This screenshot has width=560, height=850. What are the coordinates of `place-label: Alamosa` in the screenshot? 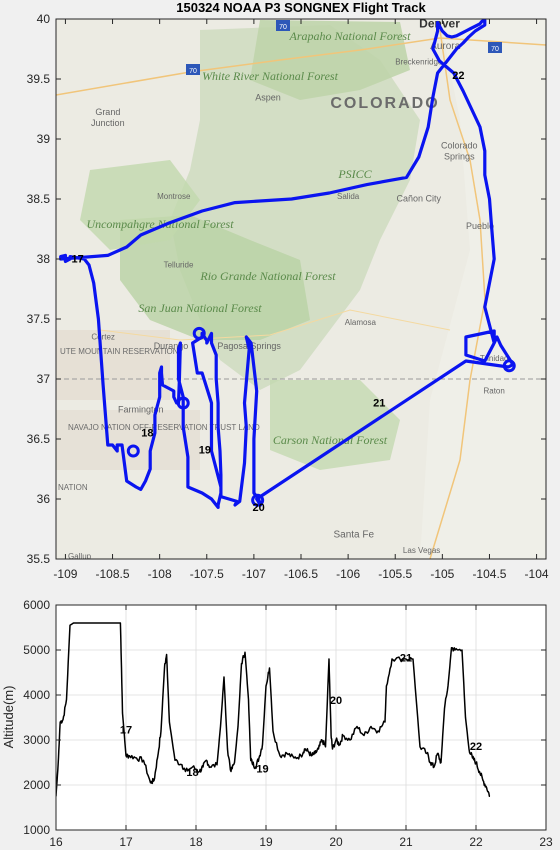 It's located at (361, 322).